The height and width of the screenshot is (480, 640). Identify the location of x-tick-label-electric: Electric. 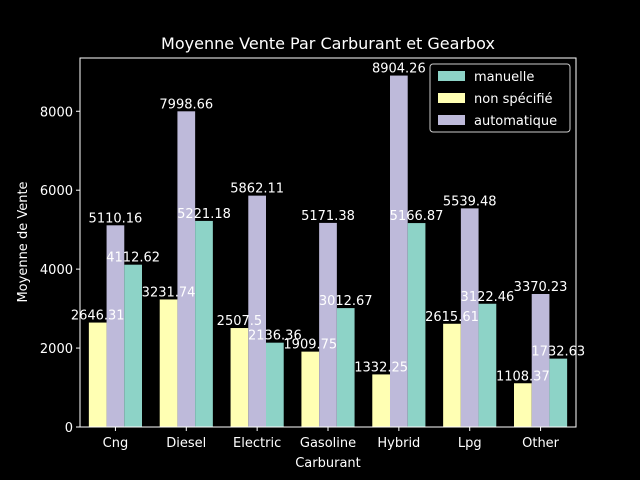
(257, 443).